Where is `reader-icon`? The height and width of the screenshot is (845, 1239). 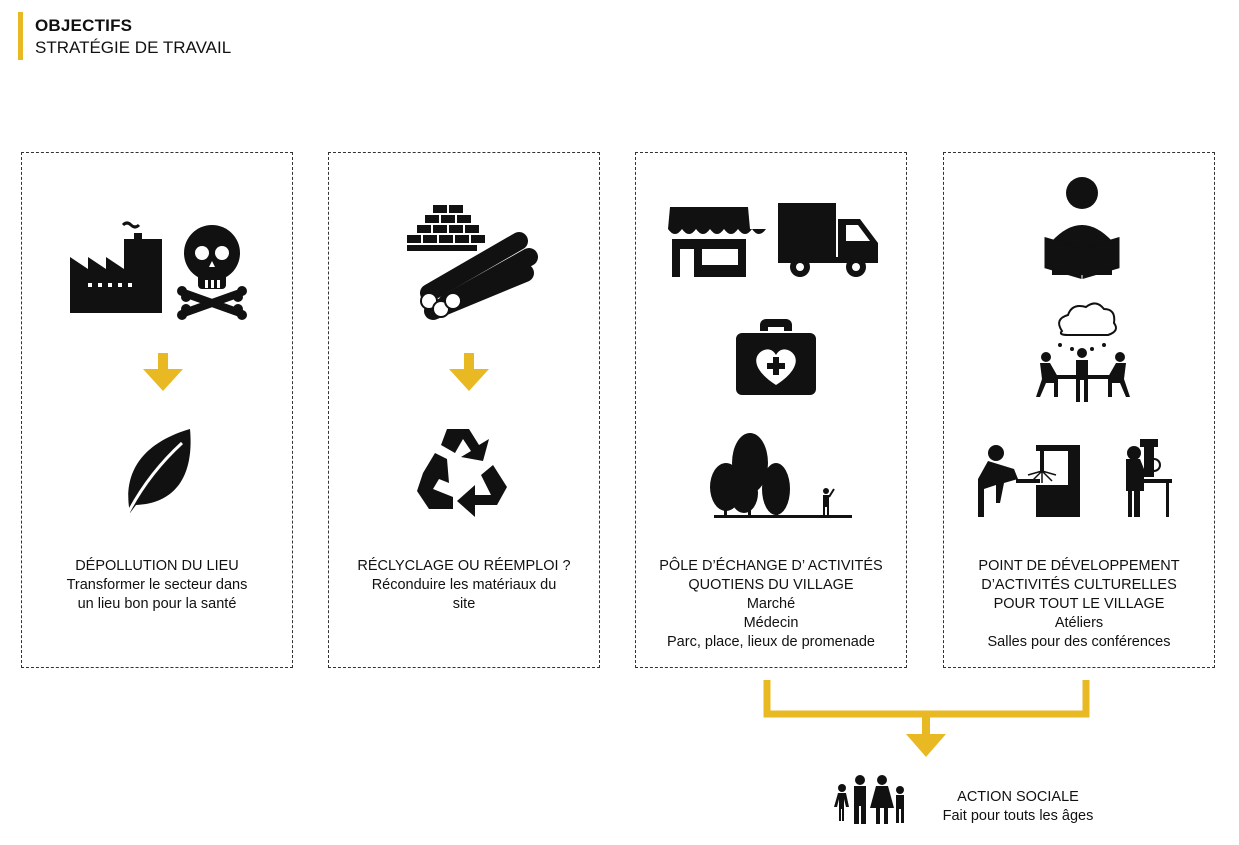 reader-icon is located at coordinates (1082, 228).